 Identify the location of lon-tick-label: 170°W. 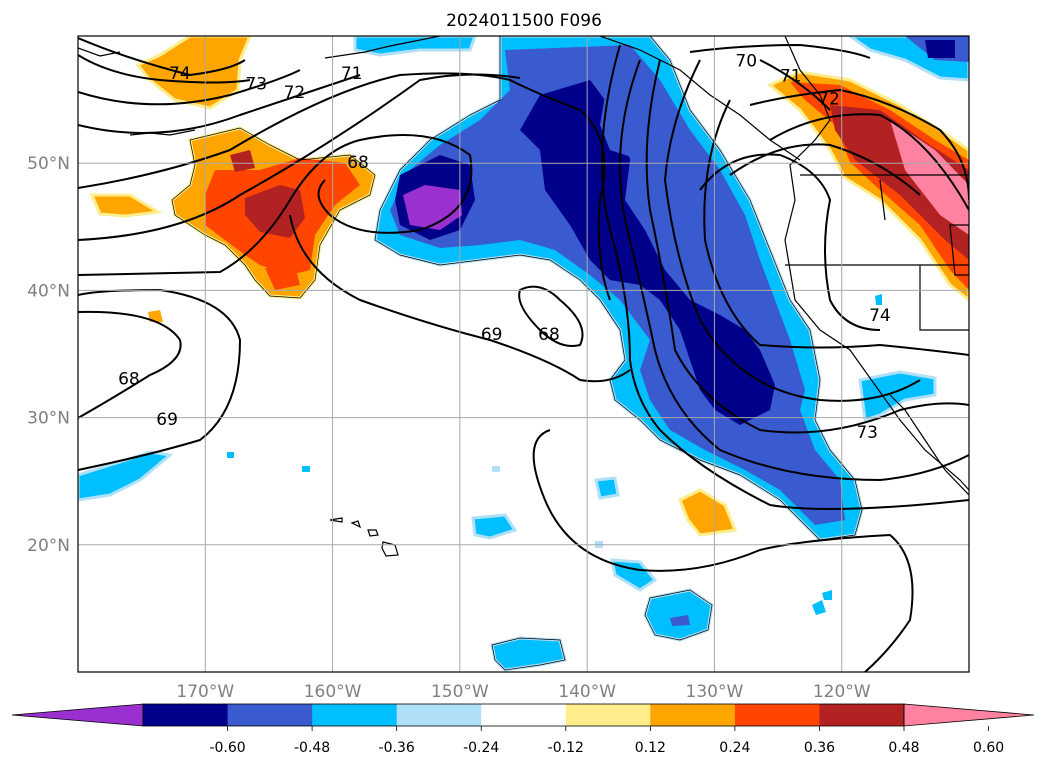
(205, 692).